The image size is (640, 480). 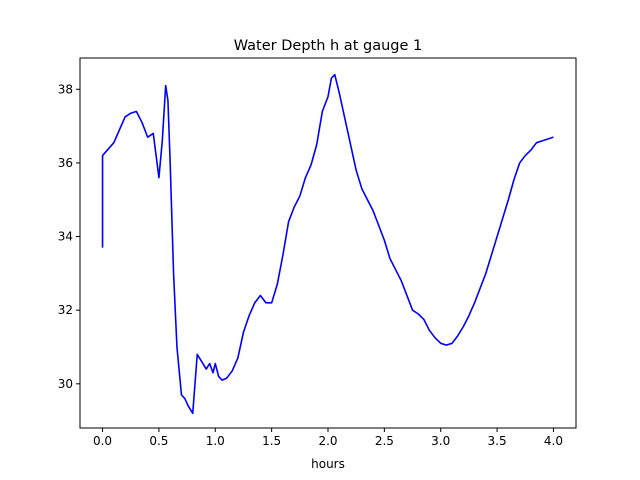 I want to click on y-tick-label: 34, so click(x=65, y=237).